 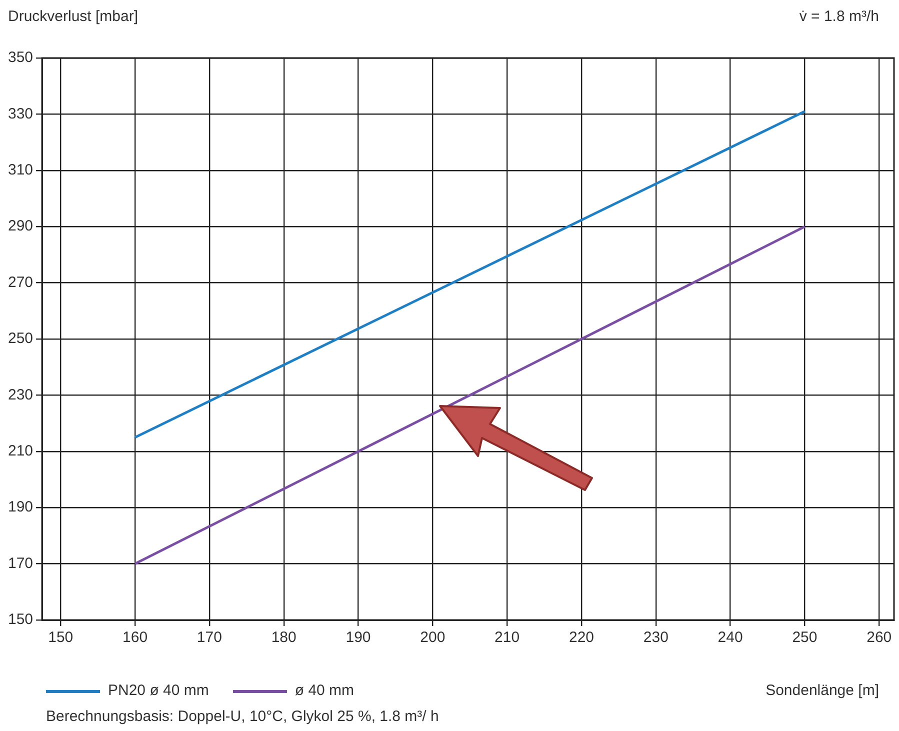 I want to click on y-tick-label: 330, so click(x=21, y=113).